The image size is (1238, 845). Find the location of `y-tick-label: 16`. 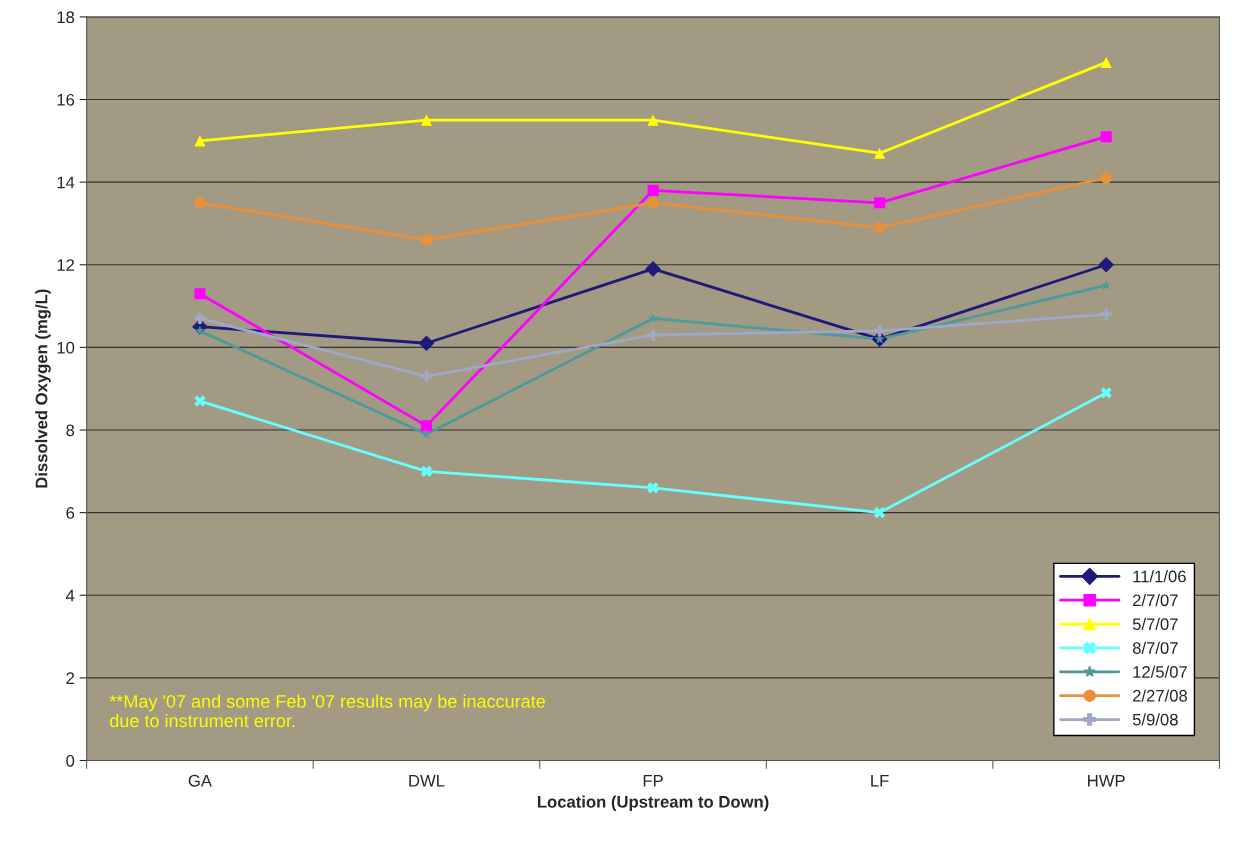

y-tick-label: 16 is located at coordinates (66, 99).